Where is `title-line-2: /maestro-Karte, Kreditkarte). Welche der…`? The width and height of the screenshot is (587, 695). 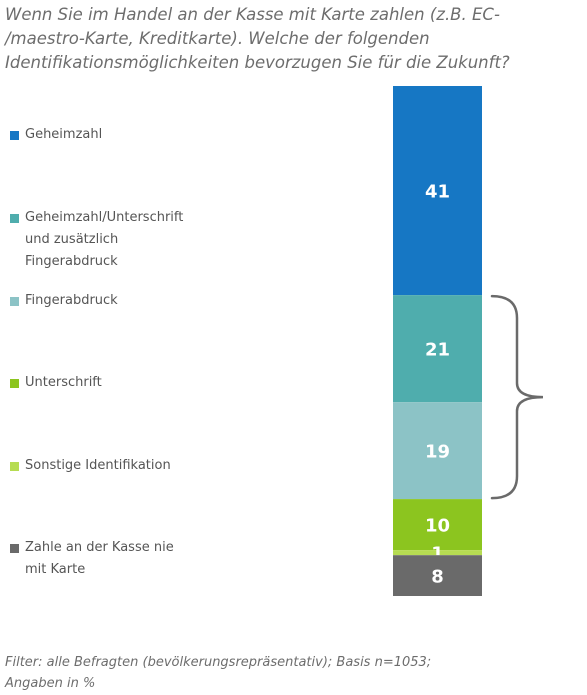 title-line-2: /maestro-Karte, Kreditkarte). Welche der… is located at coordinates (217, 38).